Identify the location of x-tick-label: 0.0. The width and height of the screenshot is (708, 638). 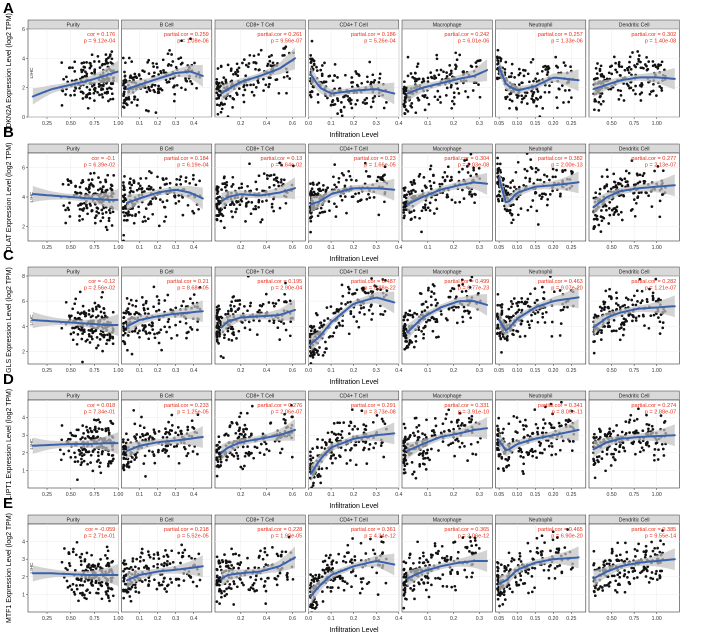
(308, 124).